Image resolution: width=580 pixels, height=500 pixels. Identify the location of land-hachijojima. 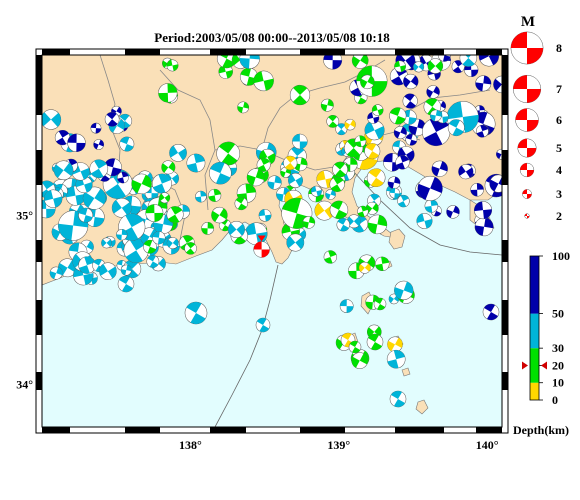
(422, 407).